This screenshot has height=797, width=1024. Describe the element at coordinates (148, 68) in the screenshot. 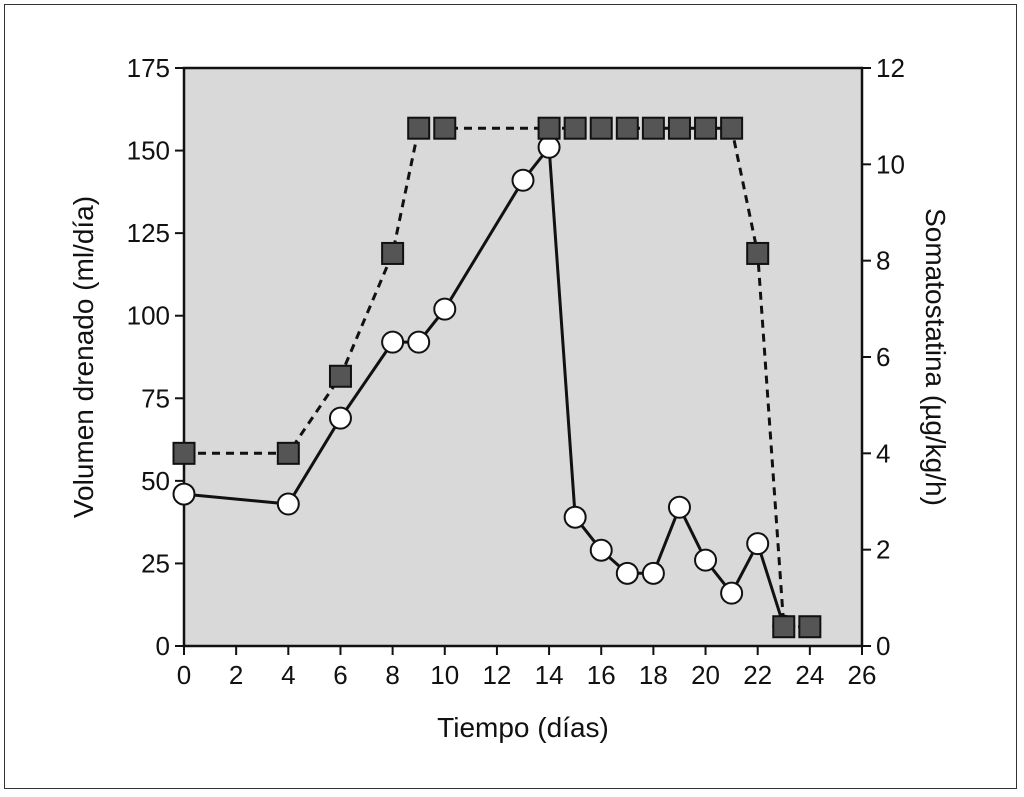

I see `y-tick-label-left: 175` at that location.